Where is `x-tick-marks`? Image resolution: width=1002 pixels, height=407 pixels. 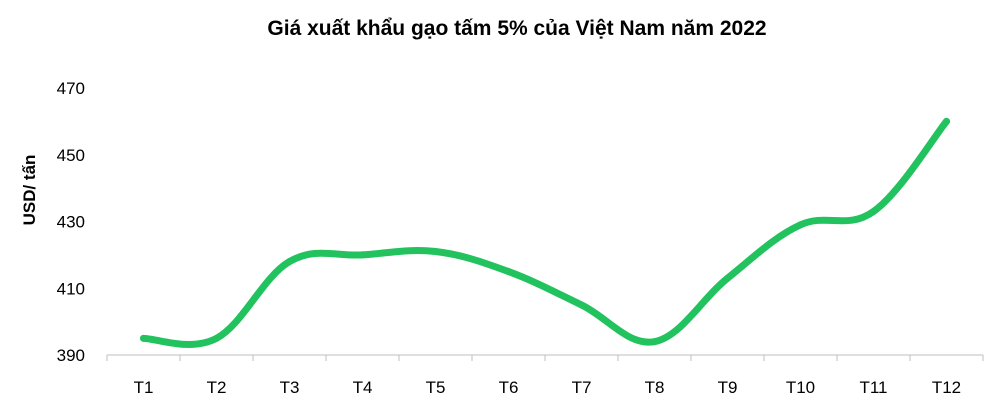 x-tick-marks is located at coordinates (545, 358).